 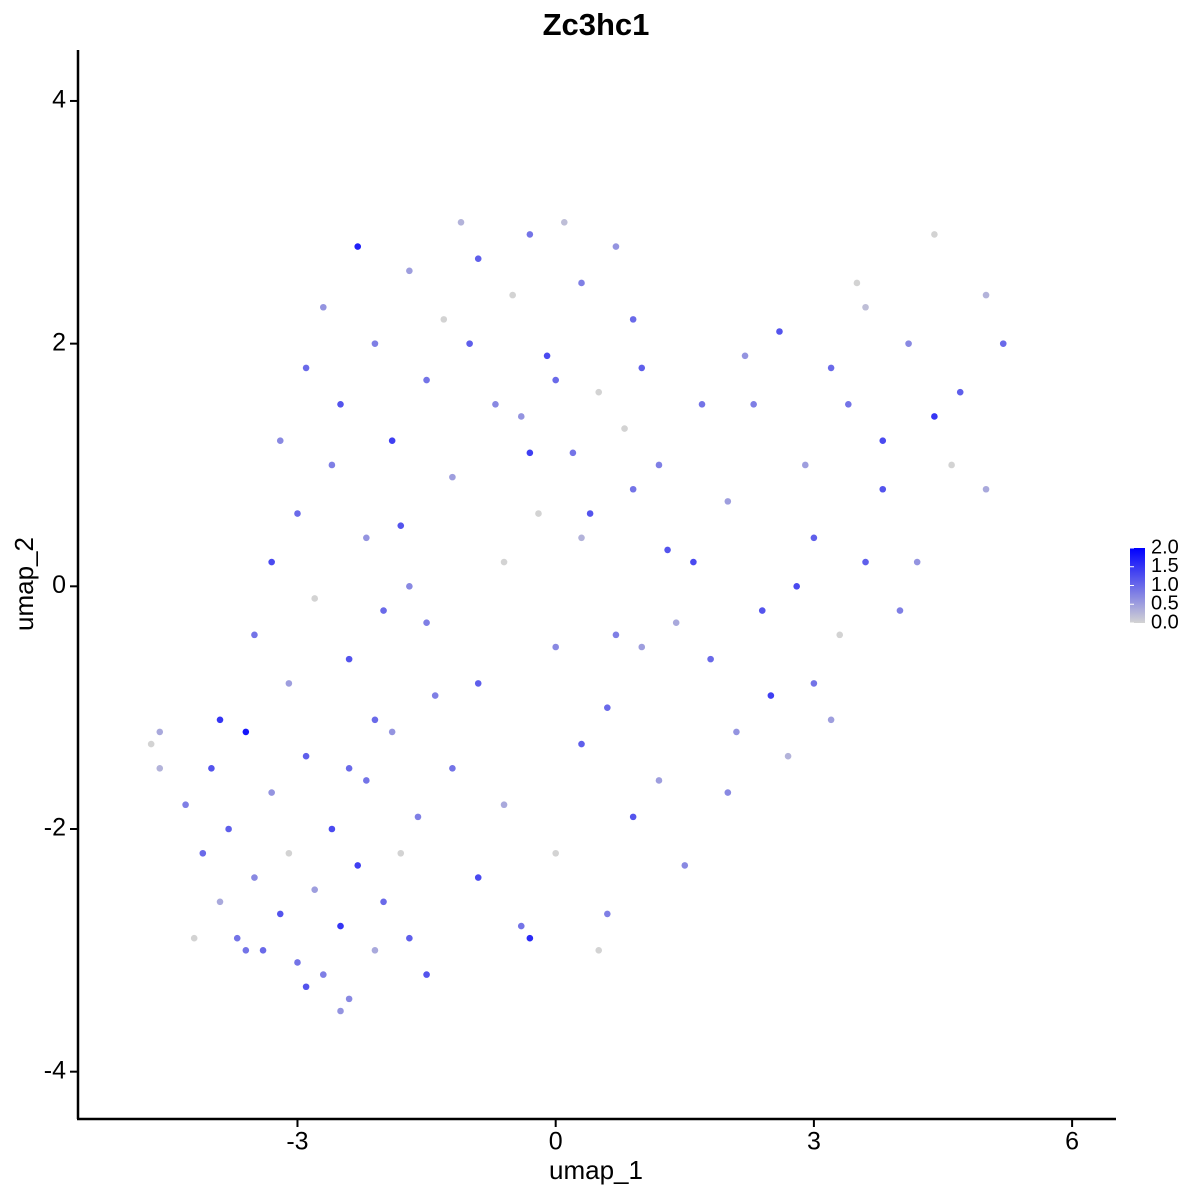 What do you see at coordinates (596, 24) in the screenshot?
I see `chart-title: Zc3hc1` at bounding box center [596, 24].